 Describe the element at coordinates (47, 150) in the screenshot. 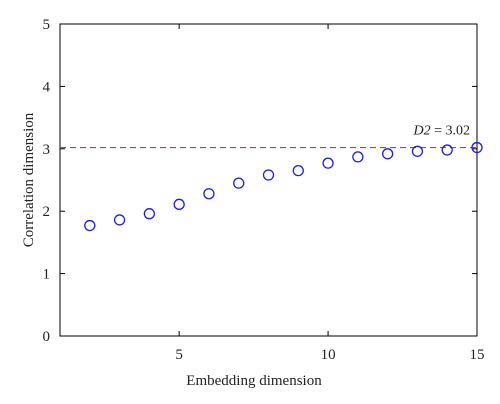

I see `y-tick-label: 3` at that location.